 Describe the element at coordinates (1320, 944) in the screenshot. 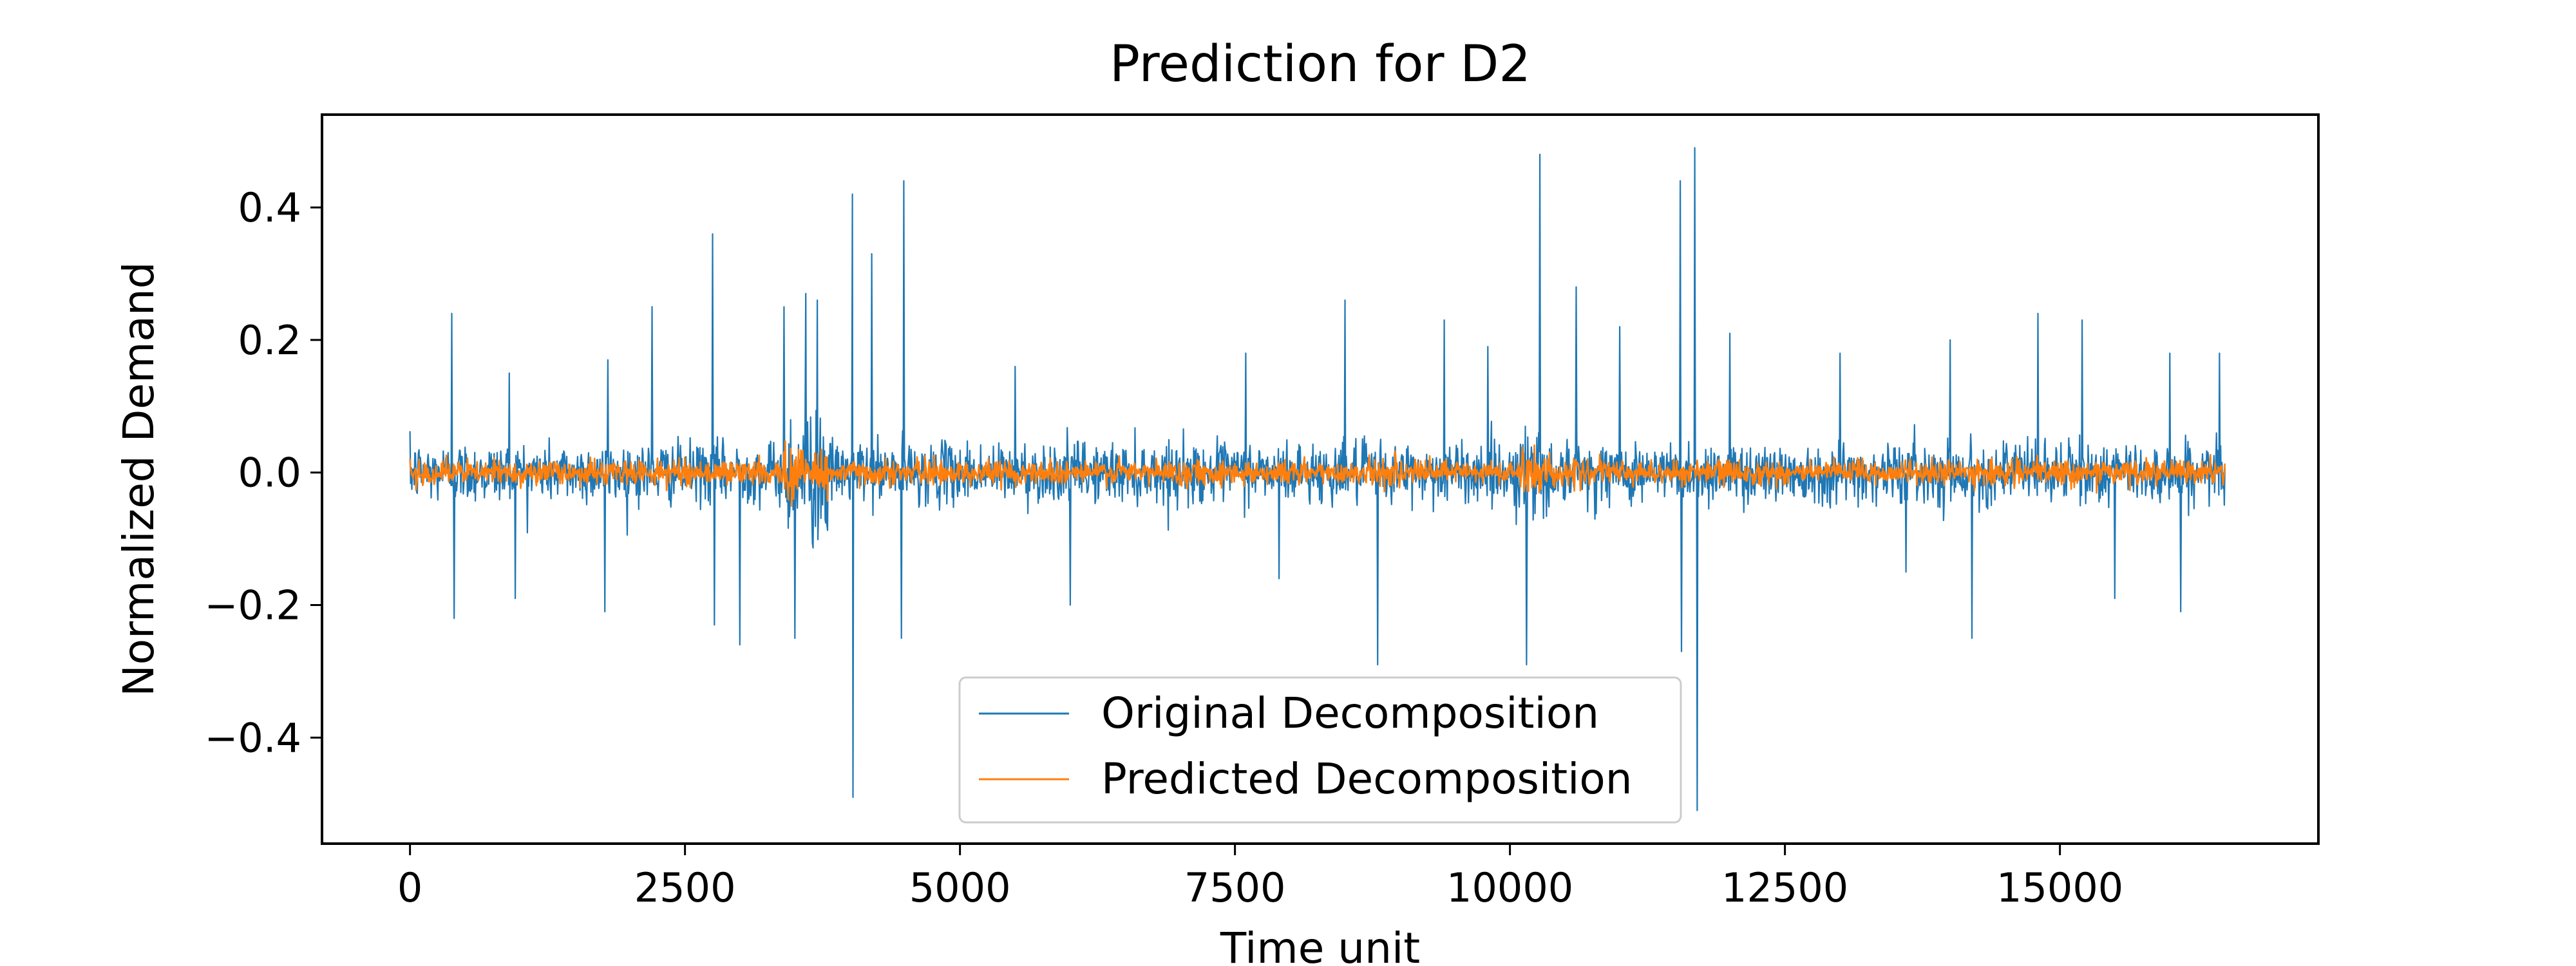

I see `x-axis-label: Time unit` at that location.